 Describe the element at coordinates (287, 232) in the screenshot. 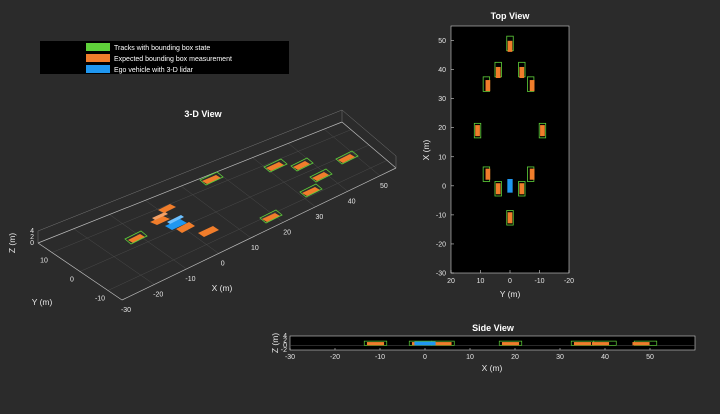

I see `three-d-x-tick: 20` at that location.